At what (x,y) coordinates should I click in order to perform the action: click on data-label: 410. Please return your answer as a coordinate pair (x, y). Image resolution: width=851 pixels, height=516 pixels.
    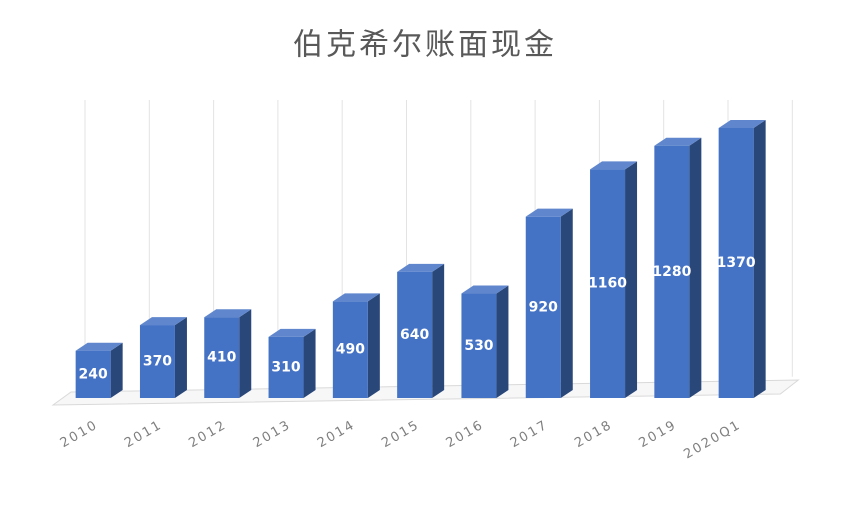
    Looking at the image, I should click on (221, 358).